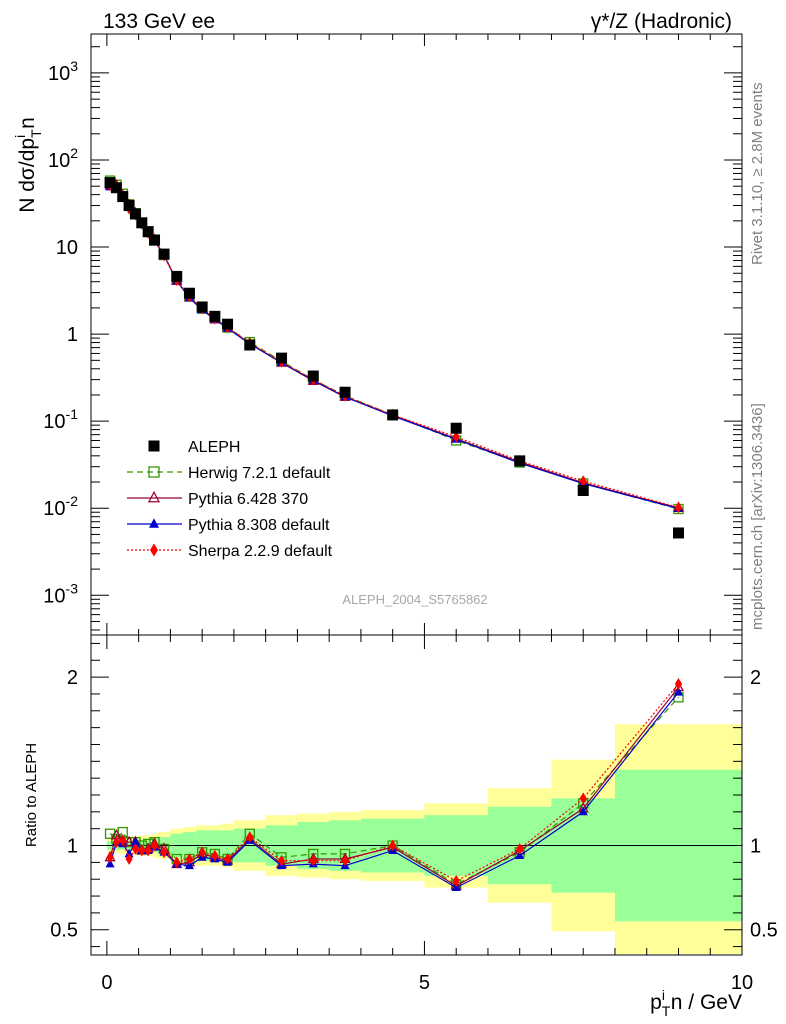  I want to click on ratio-y-tick-label: 1, so click(72, 847).